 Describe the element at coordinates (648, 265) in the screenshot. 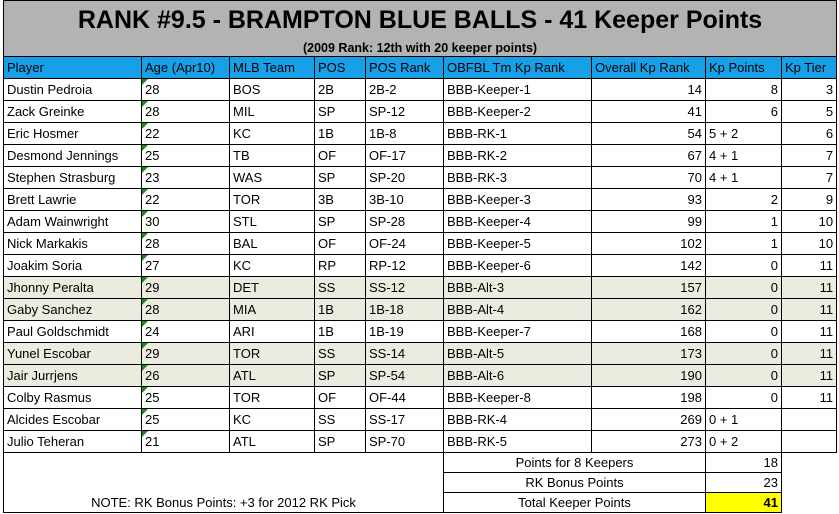

I see `cell-overall: 142` at that location.